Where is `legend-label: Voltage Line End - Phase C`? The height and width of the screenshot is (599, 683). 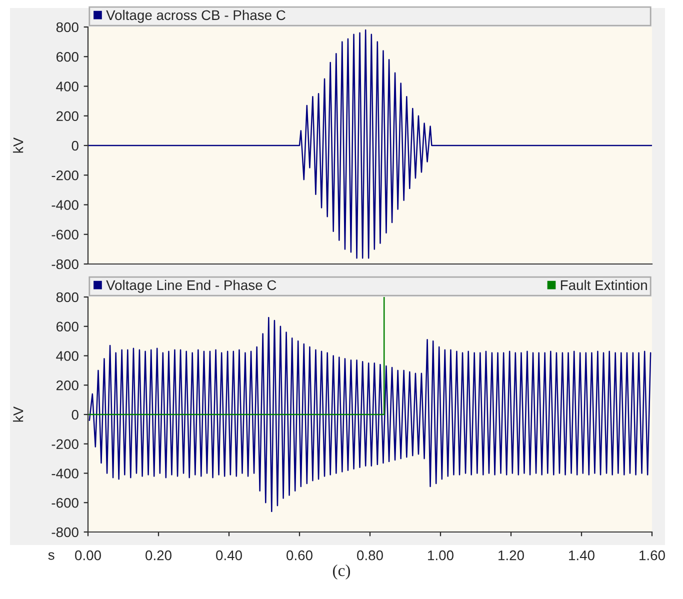 legend-label: Voltage Line End - Phase C is located at coordinates (191, 286).